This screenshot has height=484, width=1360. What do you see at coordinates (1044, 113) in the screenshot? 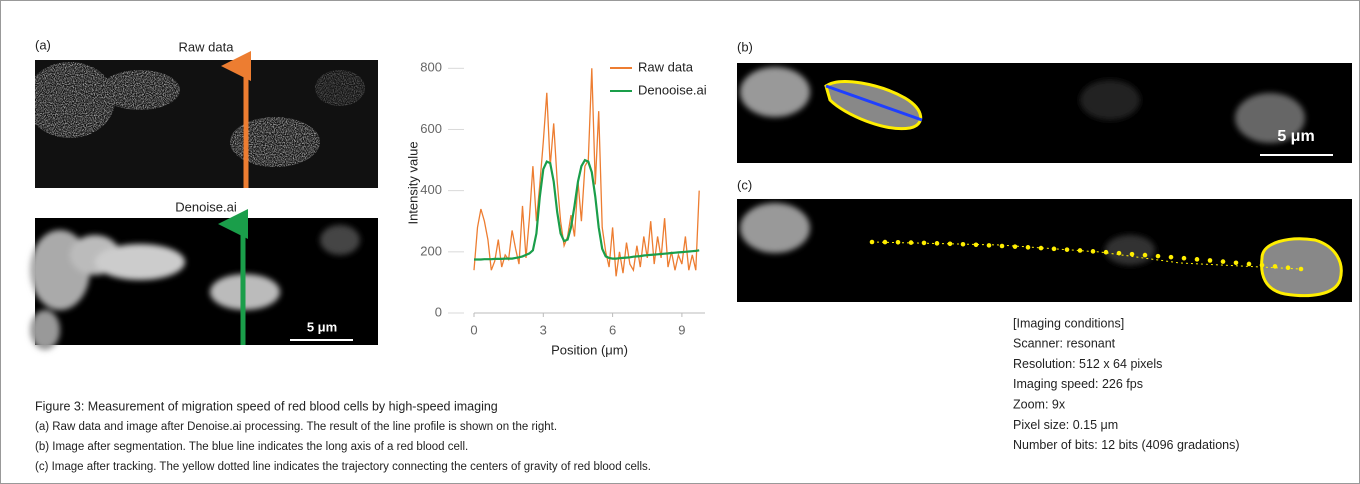
I see `segmentation-image` at bounding box center [1044, 113].